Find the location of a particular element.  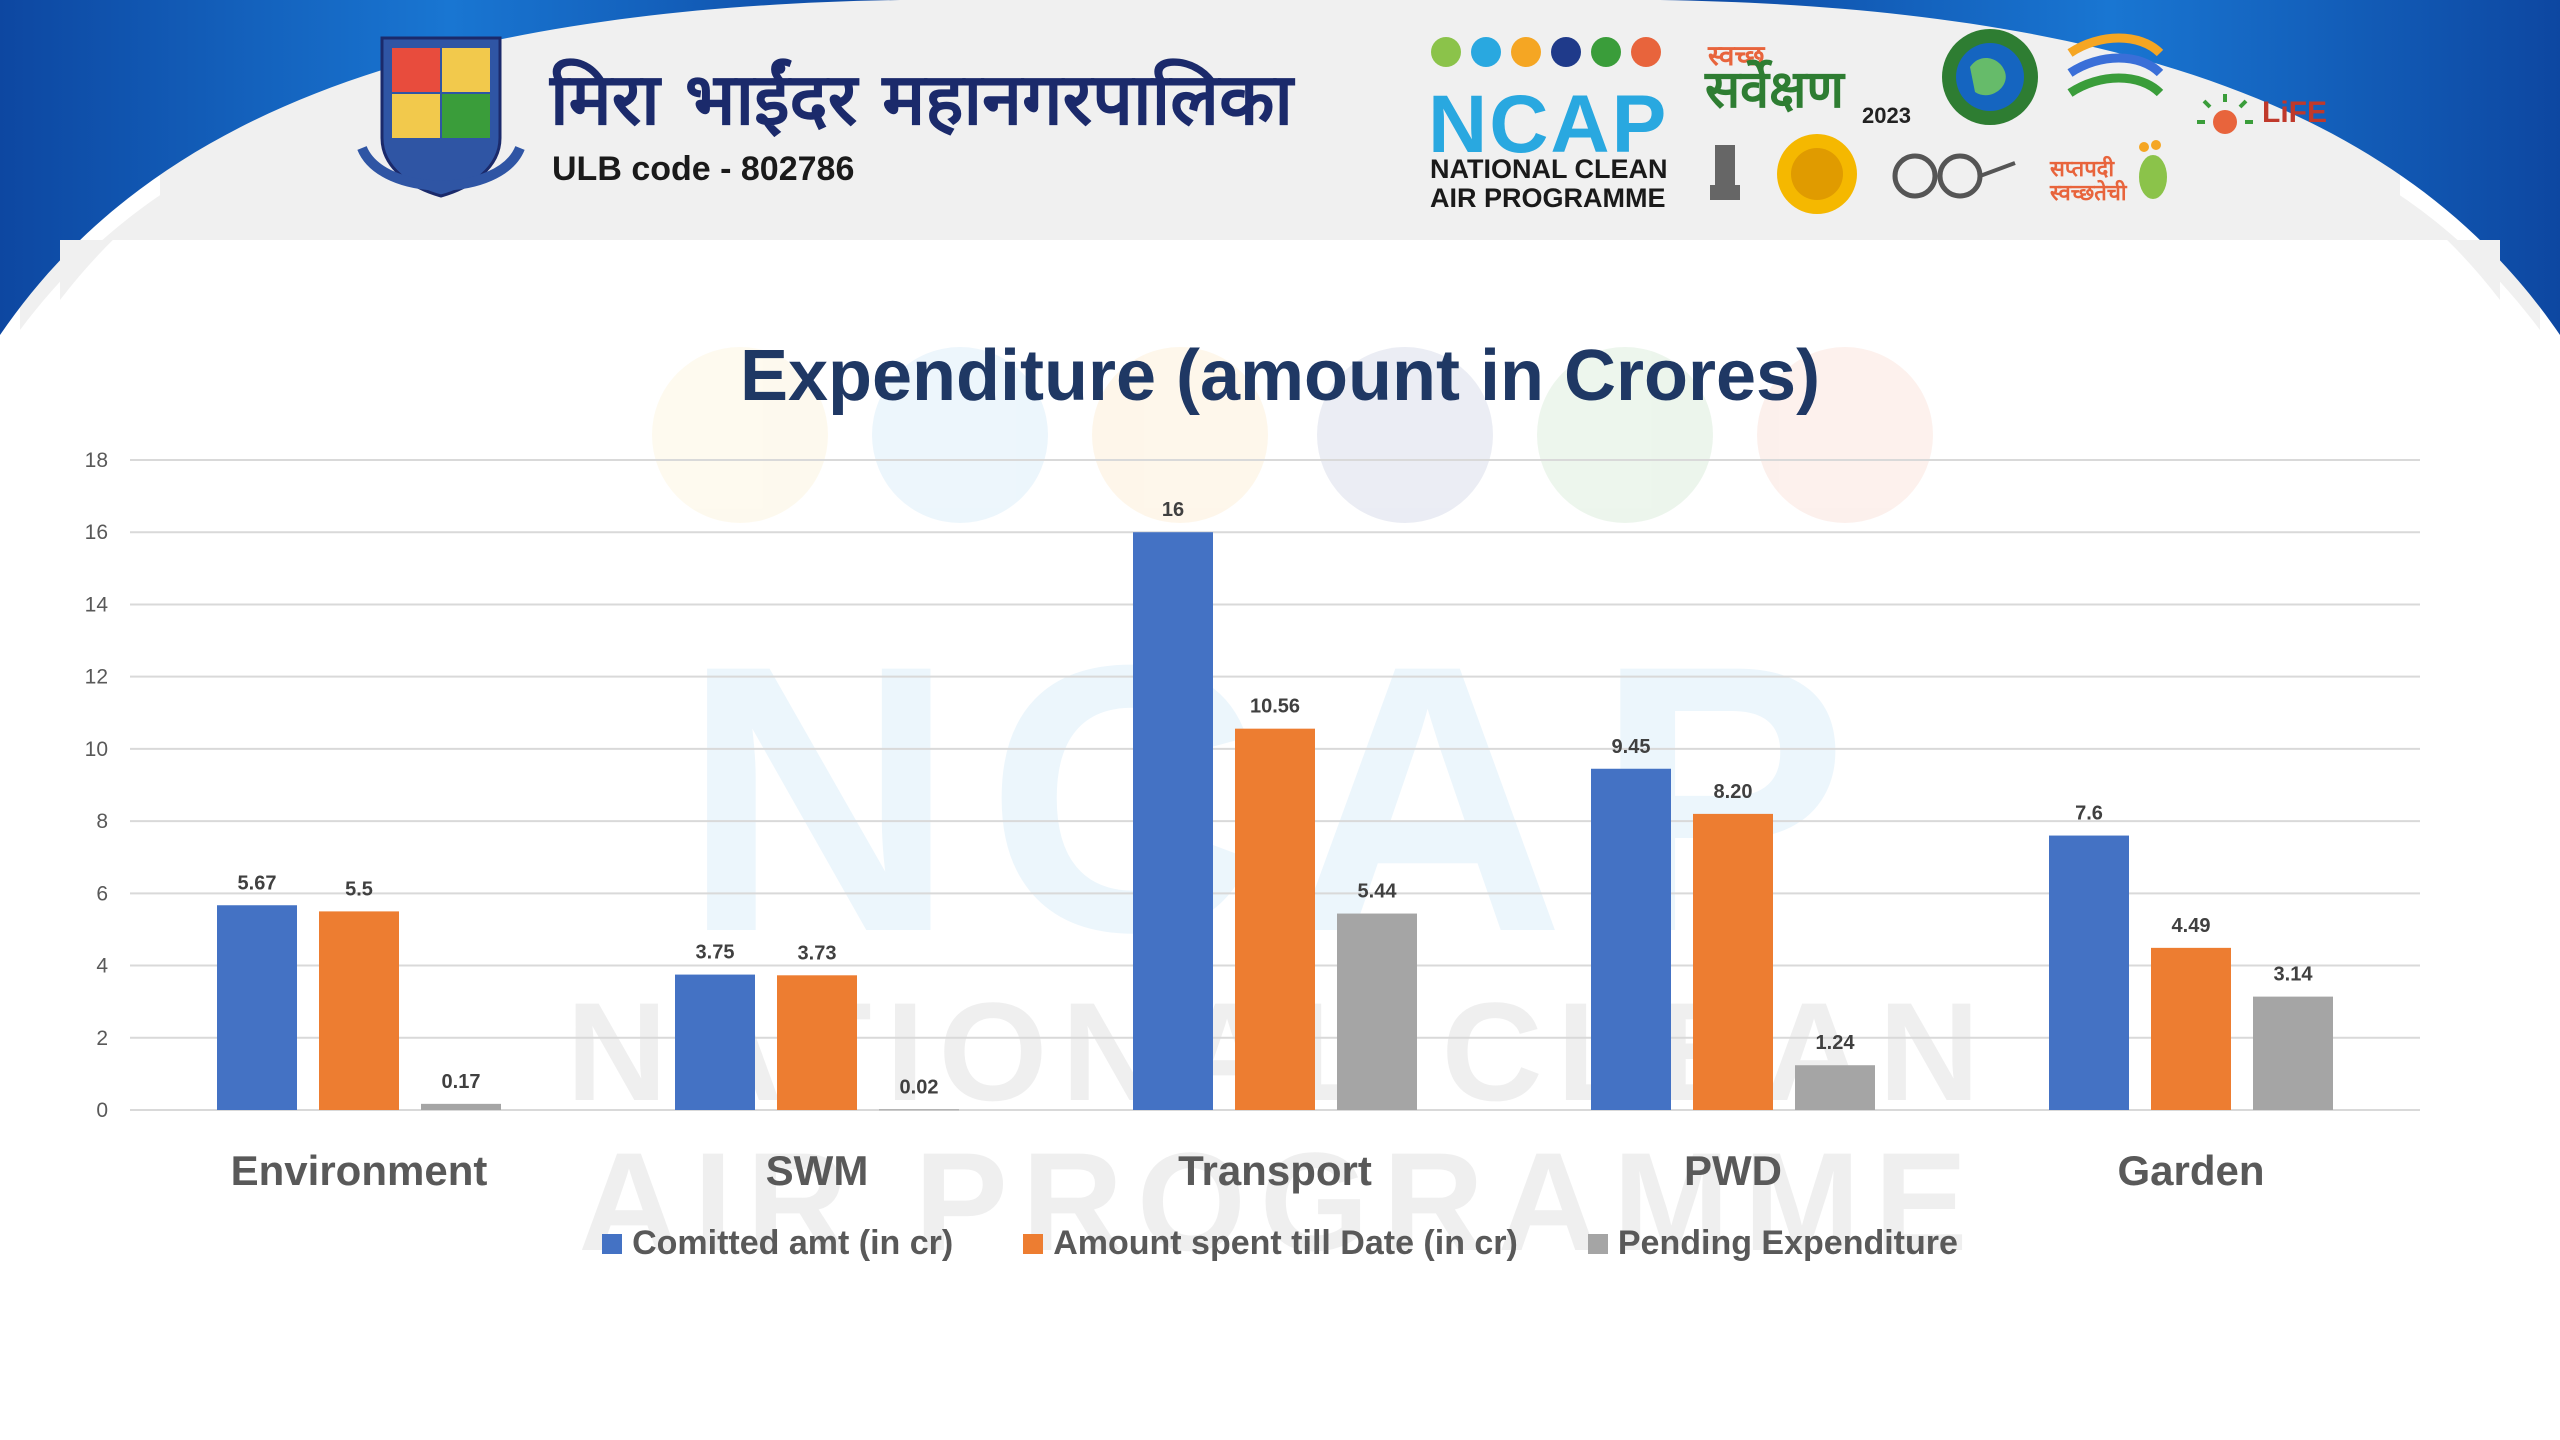

legend-item-pending: Pending Expenditure is located at coordinates (1772, 1243).